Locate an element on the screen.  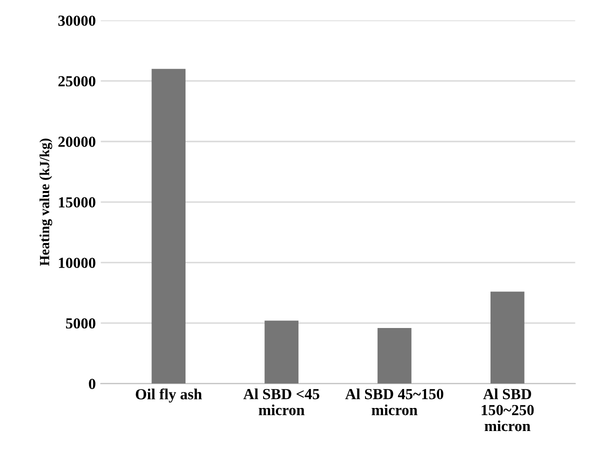
y-axis-title: Heating value (kJ/kg) is located at coordinates (45, 202).